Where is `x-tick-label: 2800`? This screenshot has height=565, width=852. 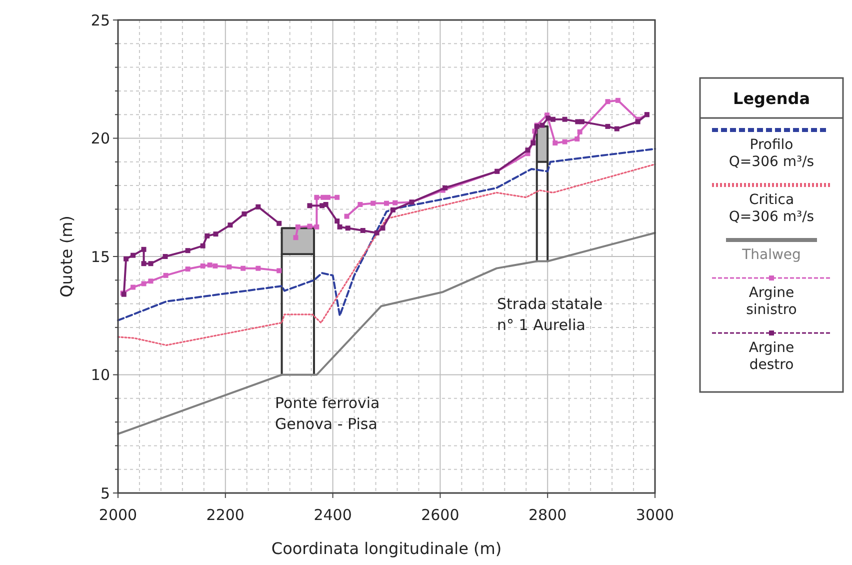
x-tick-label: 2800 is located at coordinates (547, 515).